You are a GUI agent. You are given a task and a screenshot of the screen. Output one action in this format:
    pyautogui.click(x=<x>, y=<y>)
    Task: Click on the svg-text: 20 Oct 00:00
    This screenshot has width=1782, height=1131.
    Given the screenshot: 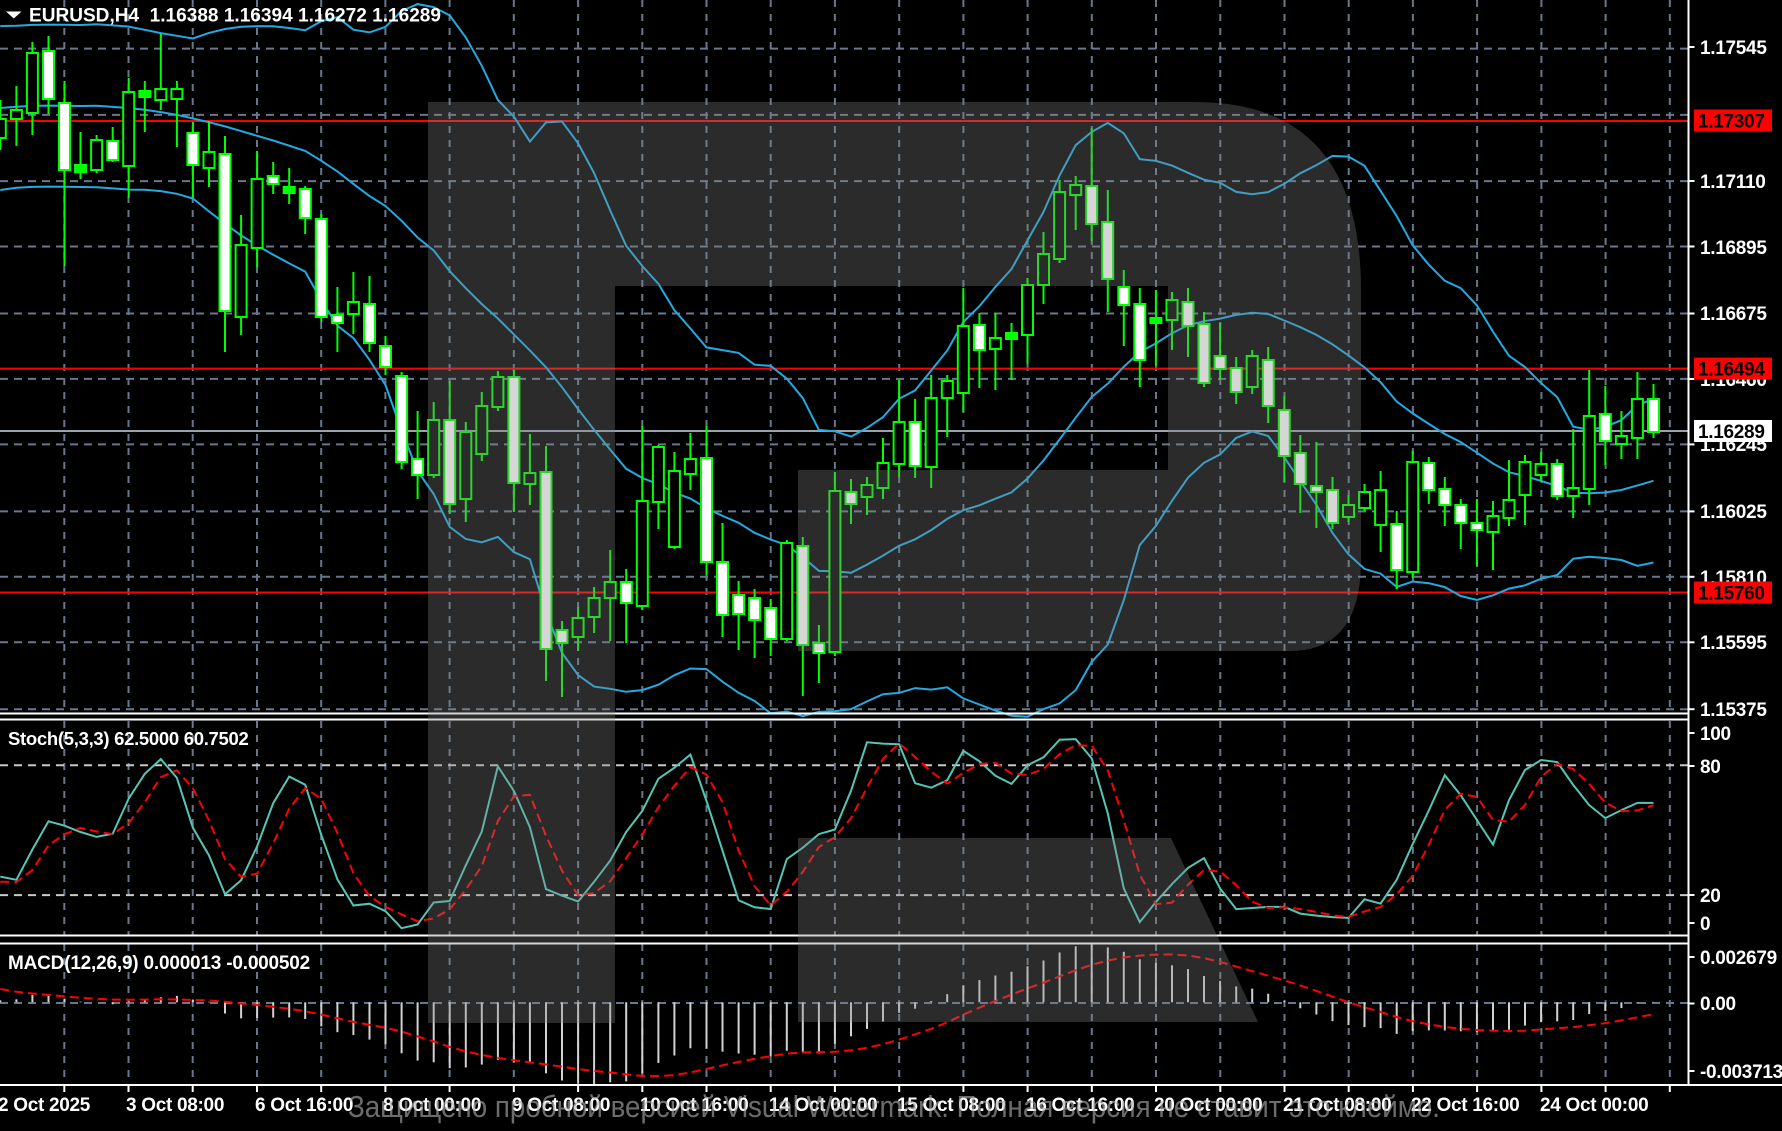 What is the action you would take?
    pyautogui.click(x=1208, y=1105)
    